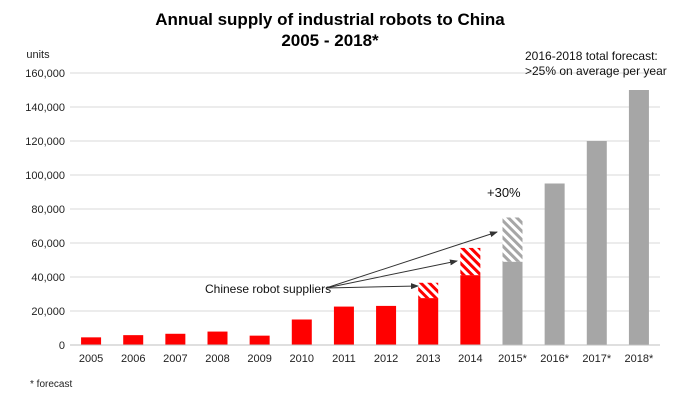 This screenshot has height=400, width=690. What do you see at coordinates (133, 340) in the screenshot?
I see `bar-2006` at bounding box center [133, 340].